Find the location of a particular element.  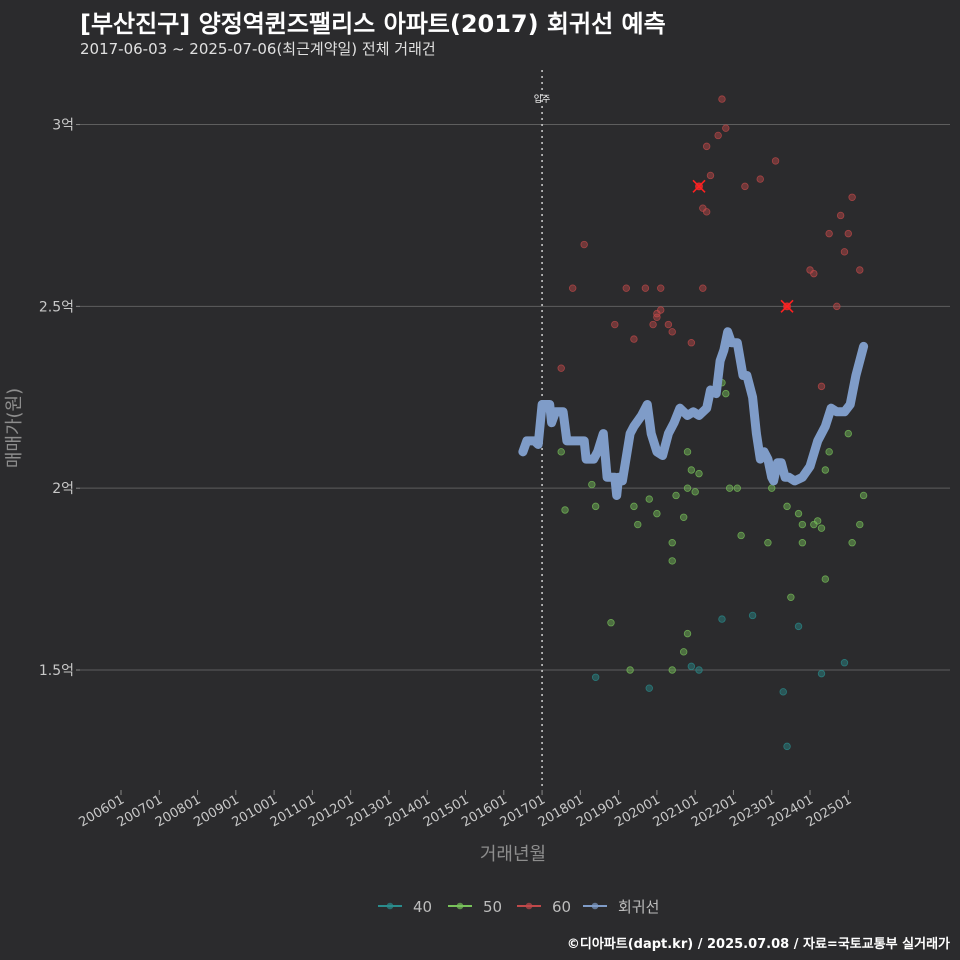

legend-label: 회귀선 is located at coordinates (638, 907).